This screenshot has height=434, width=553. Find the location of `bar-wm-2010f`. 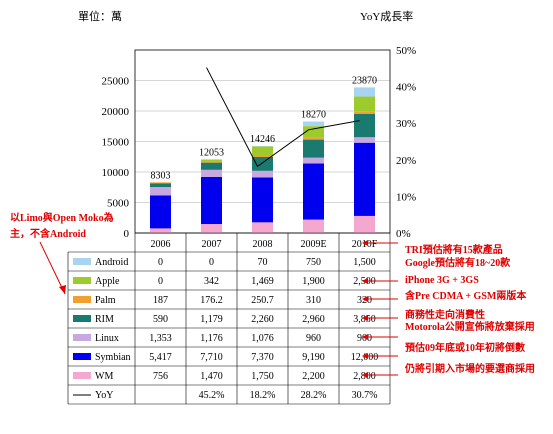

bar-wm-2010f is located at coordinates (364, 224).